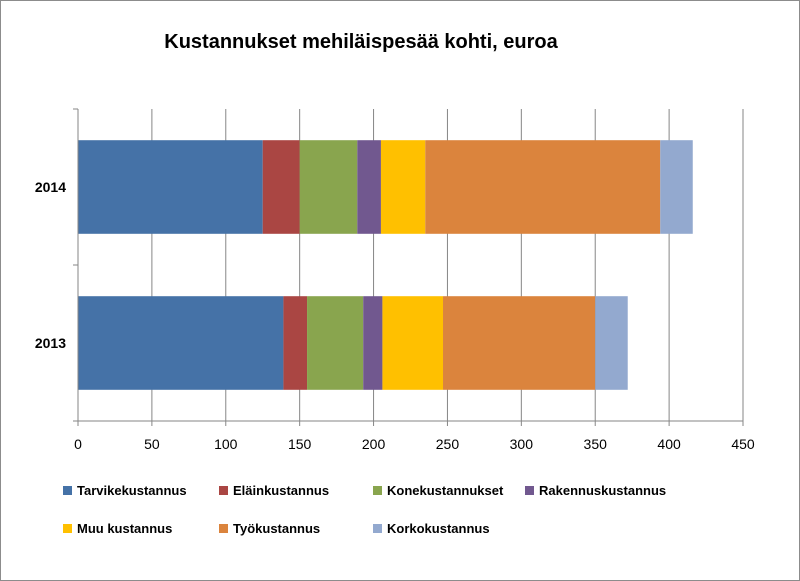 Image resolution: width=800 pixels, height=581 pixels. I want to click on legend-label: Muu kustannus, so click(124, 528).